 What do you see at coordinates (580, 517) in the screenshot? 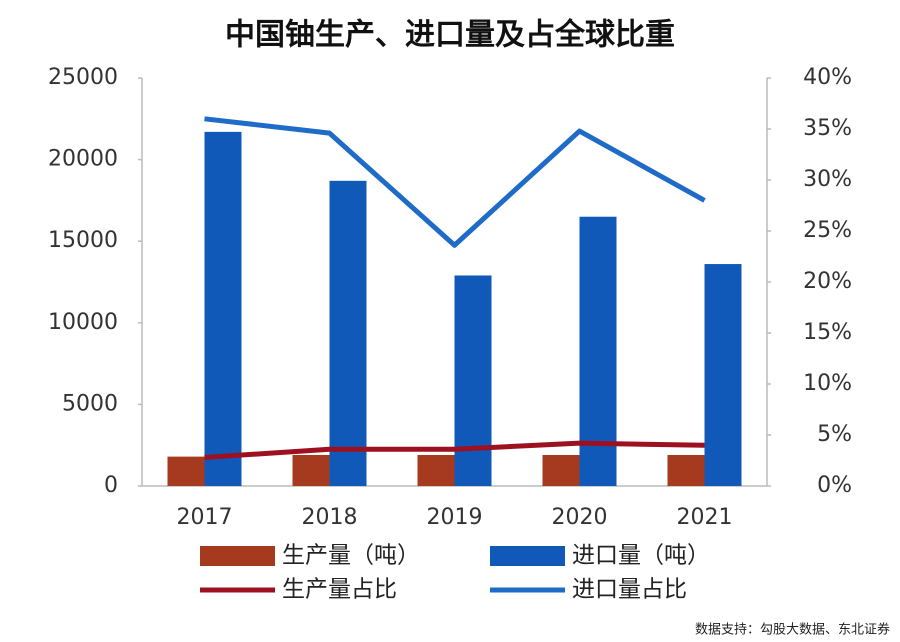
I see `x-tick-label: 2020` at bounding box center [580, 517].